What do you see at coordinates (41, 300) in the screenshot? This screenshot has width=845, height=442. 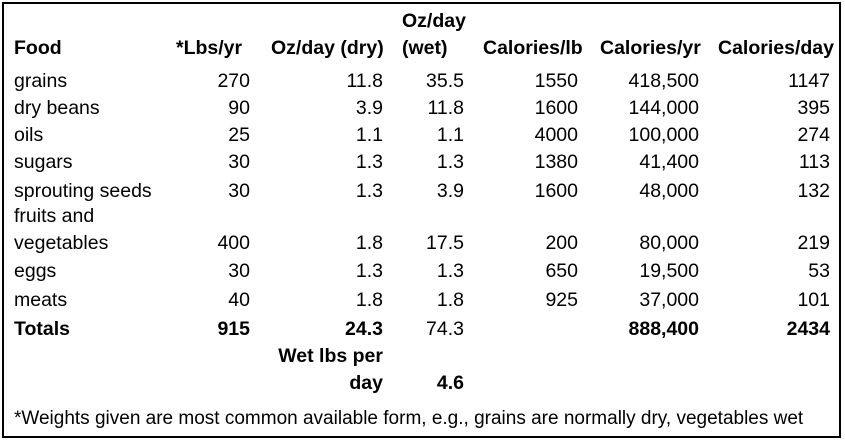 I see `row-meats-food: meats` at bounding box center [41, 300].